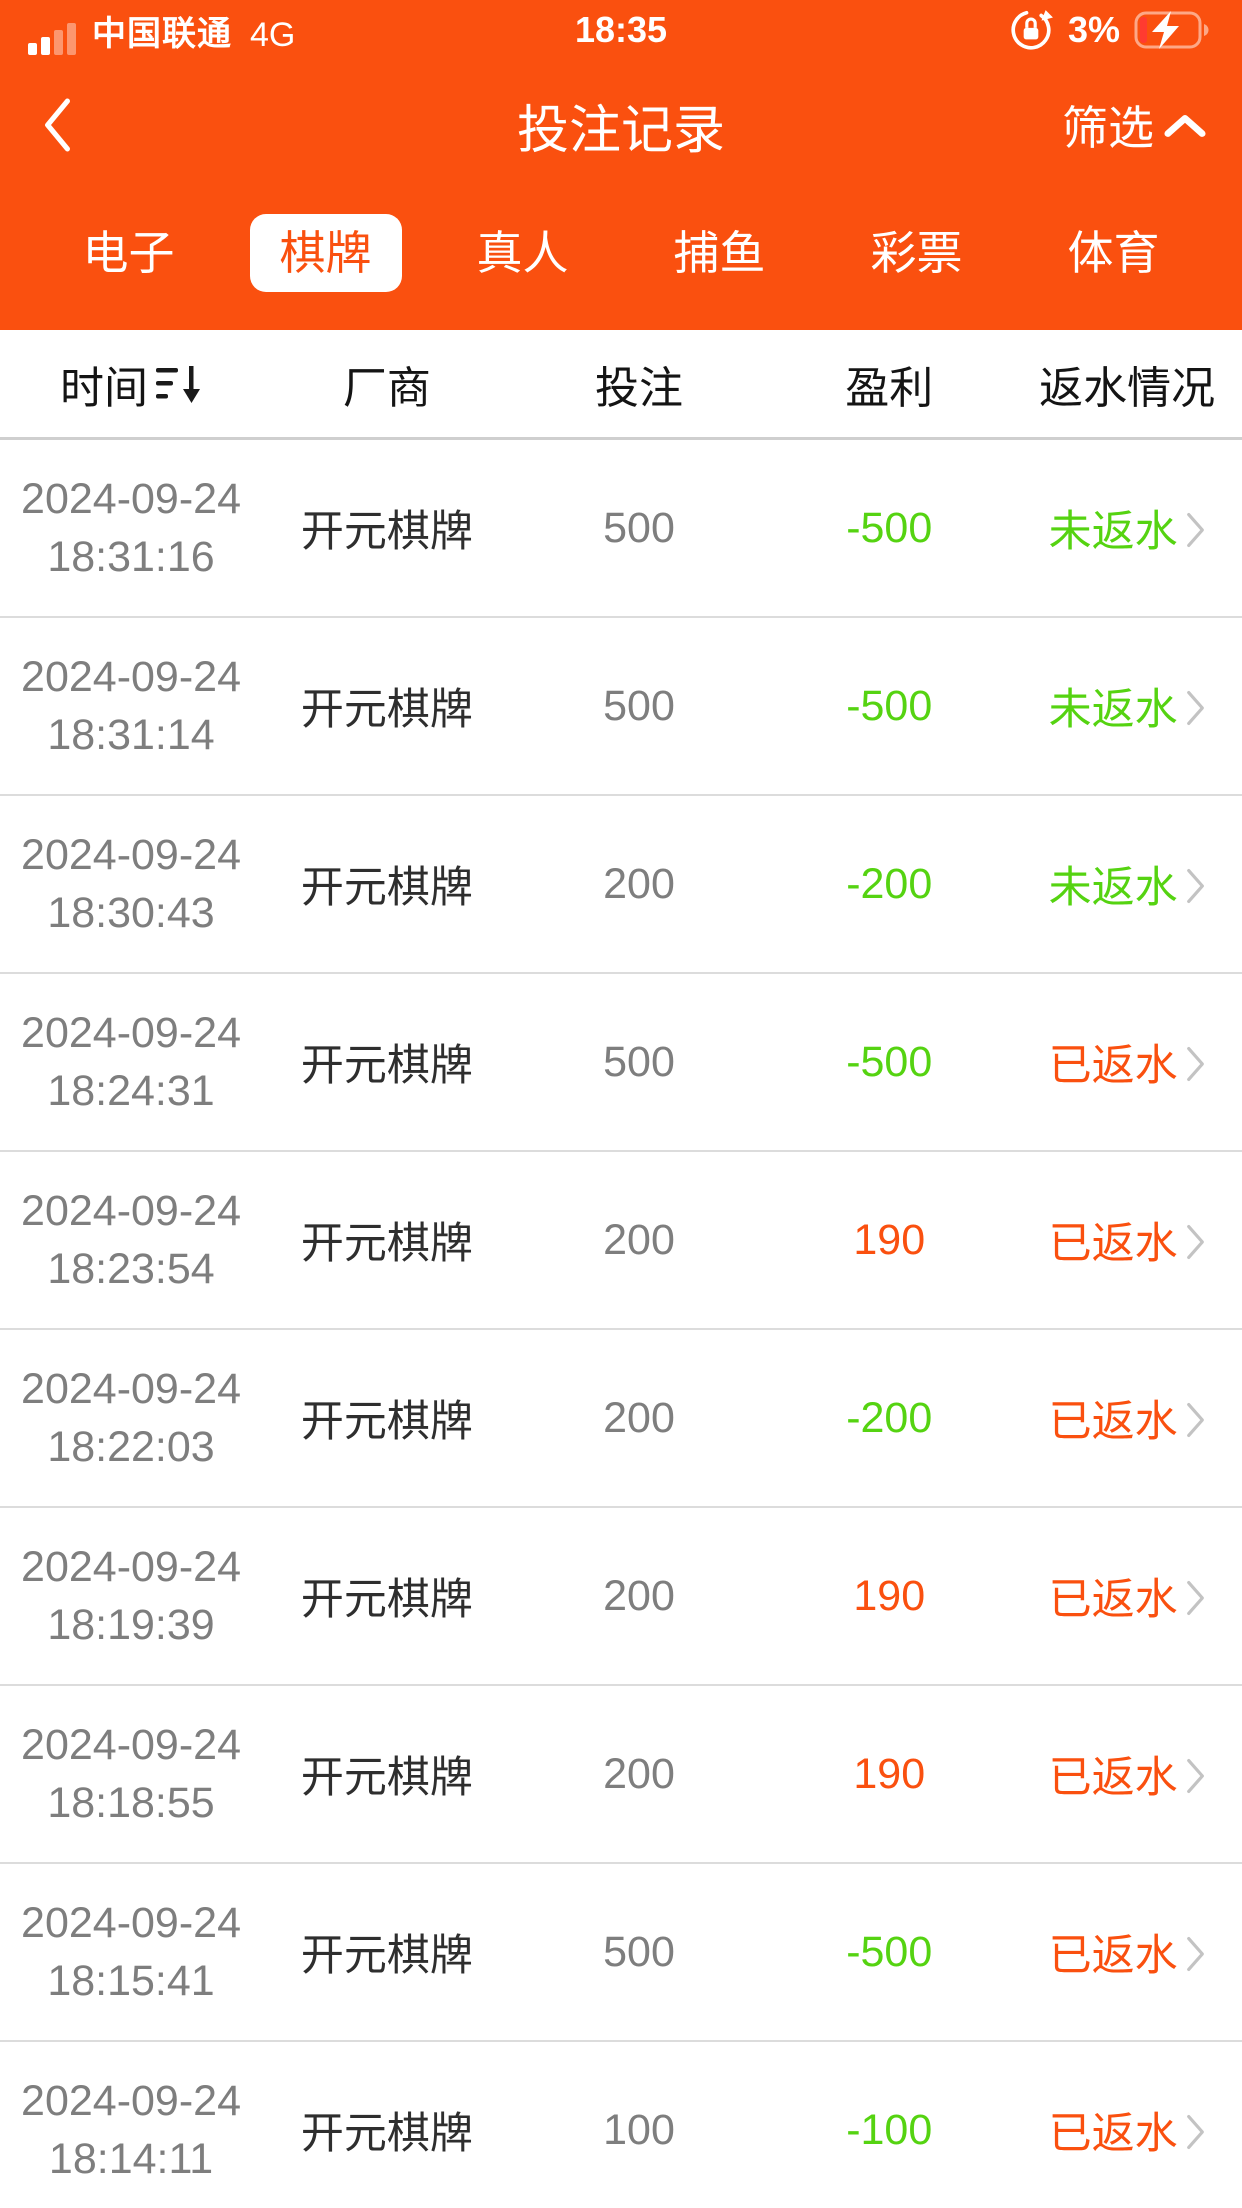 This screenshot has height=2208, width=1242. I want to click on tab-caipiao: 彩票, so click(917, 253).